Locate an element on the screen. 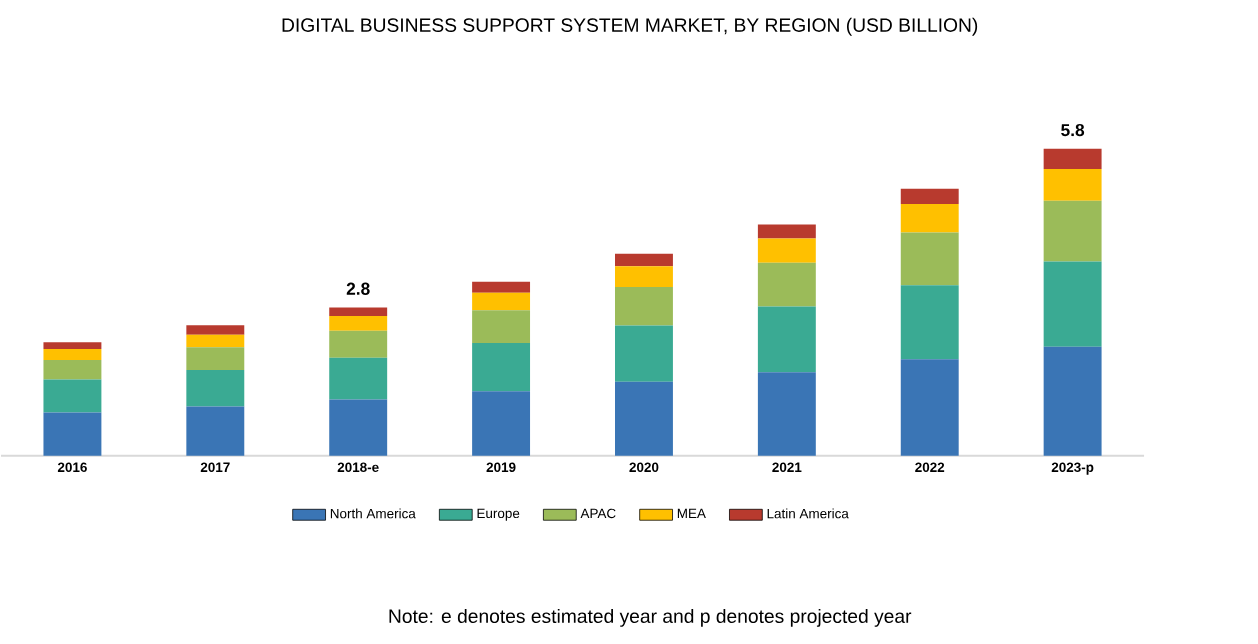 This screenshot has width=1258, height=644. text: Note: e denotes estimated year and p denotes projected year is located at coordinates (650, 617).